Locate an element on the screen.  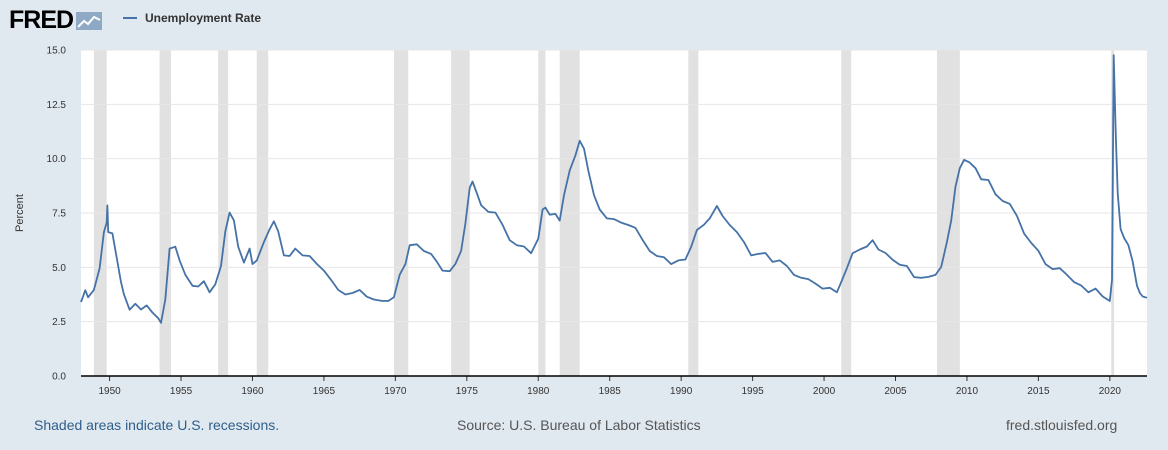
x-tick-label: 2020 is located at coordinates (1110, 391).